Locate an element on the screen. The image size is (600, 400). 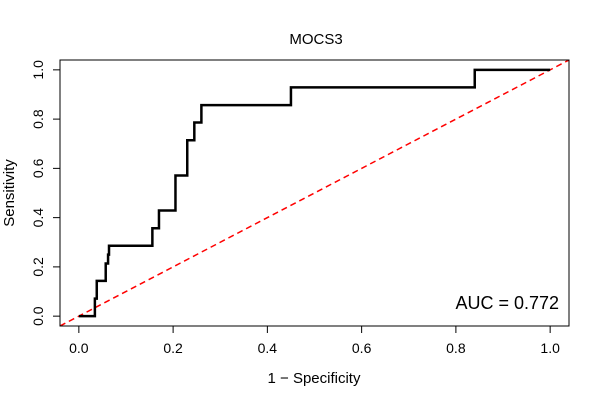
x-tick-label: 0.8 is located at coordinates (456, 348).